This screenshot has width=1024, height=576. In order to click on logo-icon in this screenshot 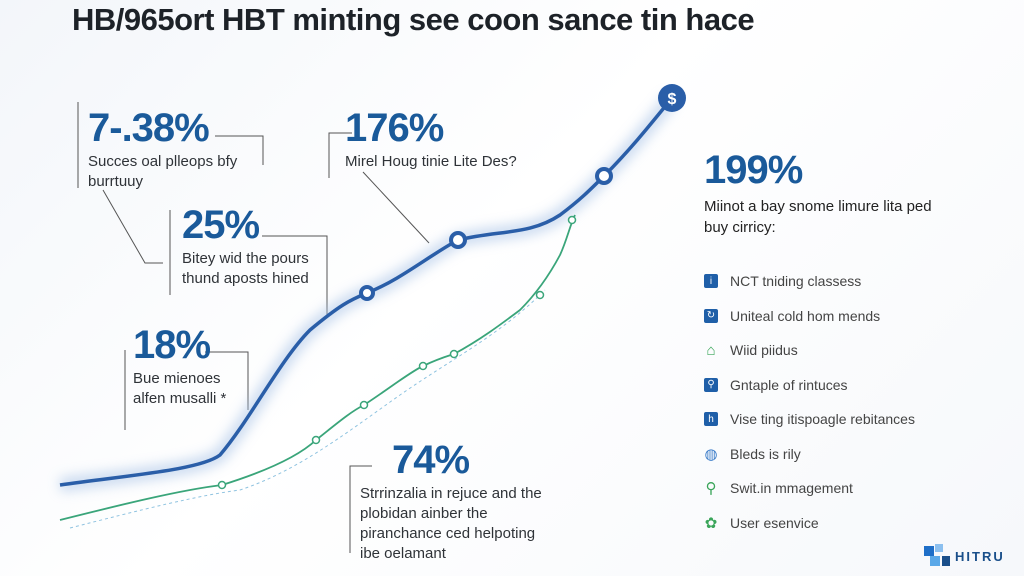, I will do `click(937, 555)`.